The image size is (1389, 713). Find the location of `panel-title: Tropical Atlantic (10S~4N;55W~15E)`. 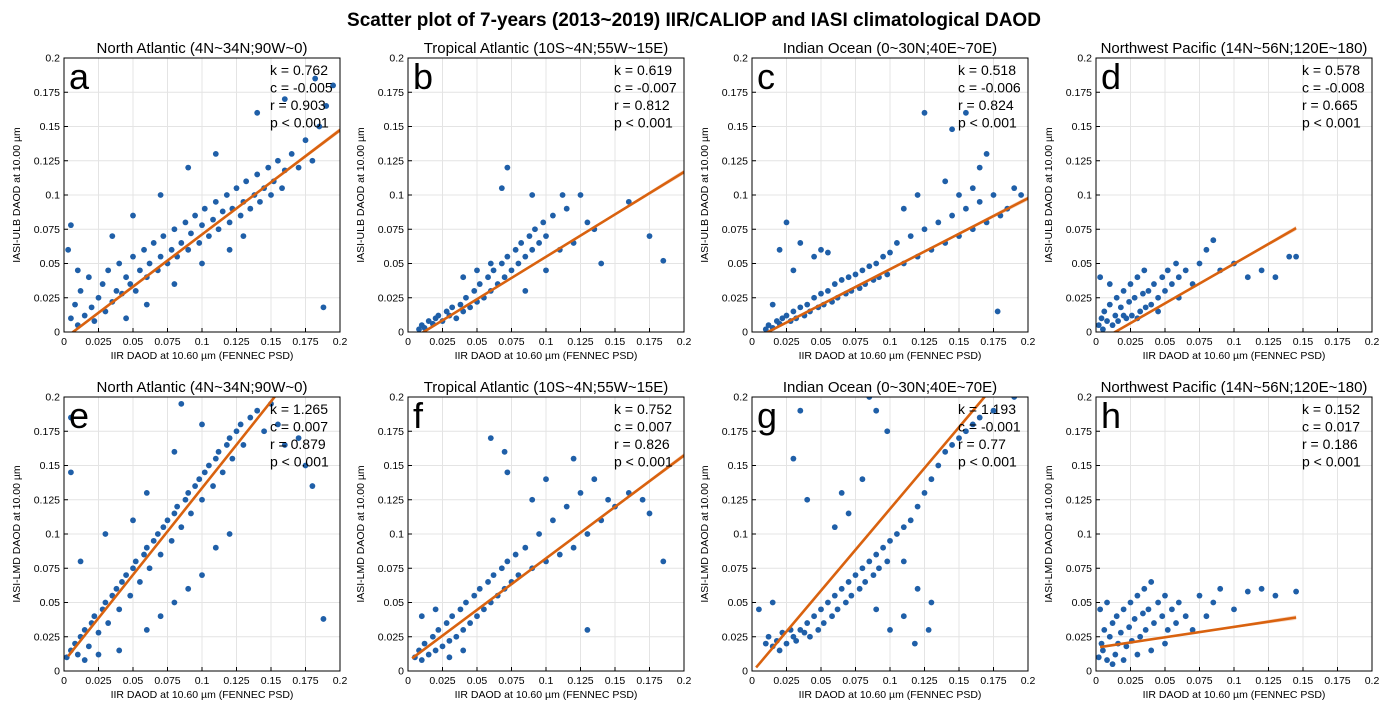

panel-title: Tropical Atlantic (10S~4N;55W~15E) is located at coordinates (546, 48).